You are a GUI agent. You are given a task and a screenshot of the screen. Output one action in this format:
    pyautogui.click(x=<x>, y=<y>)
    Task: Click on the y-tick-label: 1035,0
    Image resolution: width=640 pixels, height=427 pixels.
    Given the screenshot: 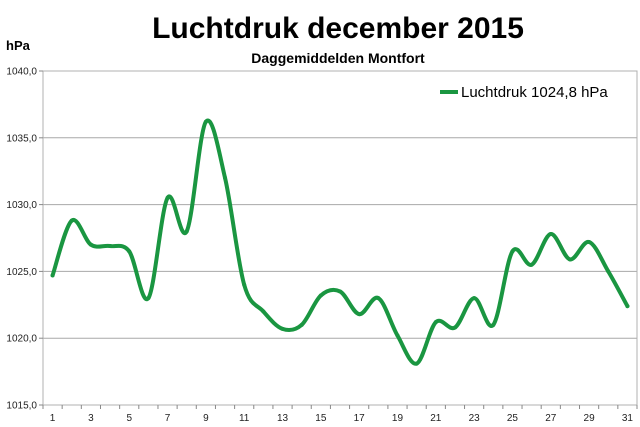 What is the action you would take?
    pyautogui.click(x=21, y=138)
    